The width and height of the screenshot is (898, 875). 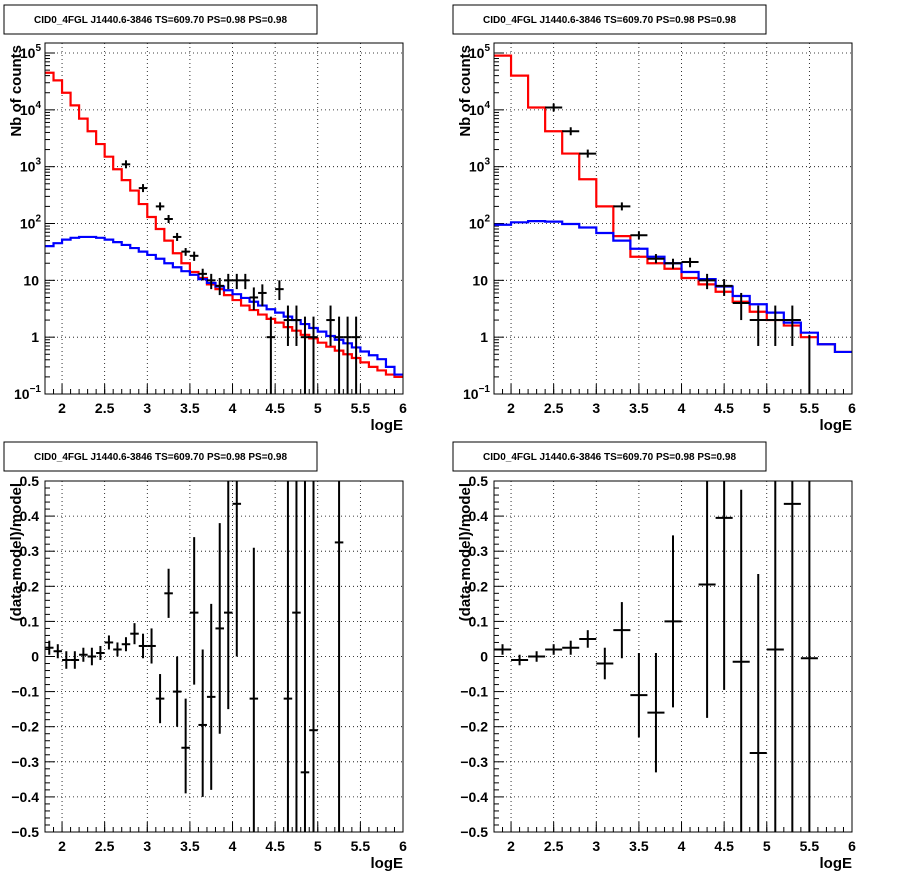 I want to click on y-tick-label: 0.4, so click(x=479, y=516).